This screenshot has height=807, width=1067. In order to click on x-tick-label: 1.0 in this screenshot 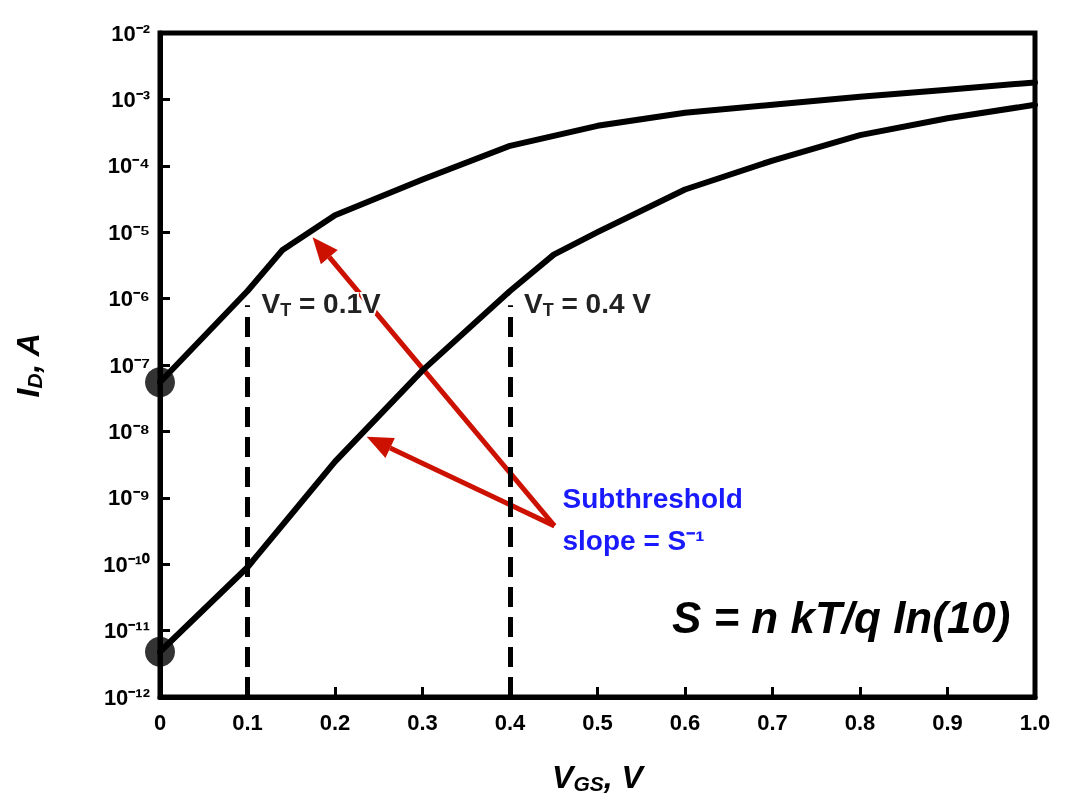, I will do `click(1035, 722)`.